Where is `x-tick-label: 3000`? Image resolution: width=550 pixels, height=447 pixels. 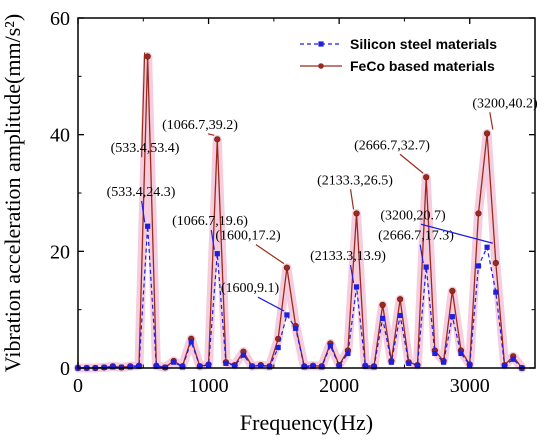
x-tick-label: 3000 is located at coordinates (470, 386).